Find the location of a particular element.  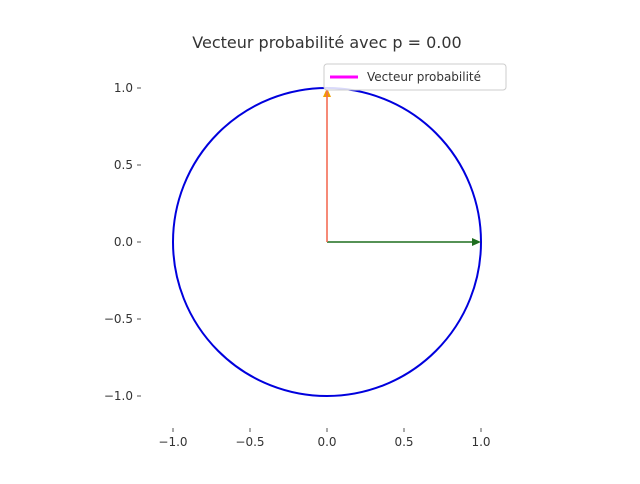

x-tick-label: −1.0 is located at coordinates (172, 442).